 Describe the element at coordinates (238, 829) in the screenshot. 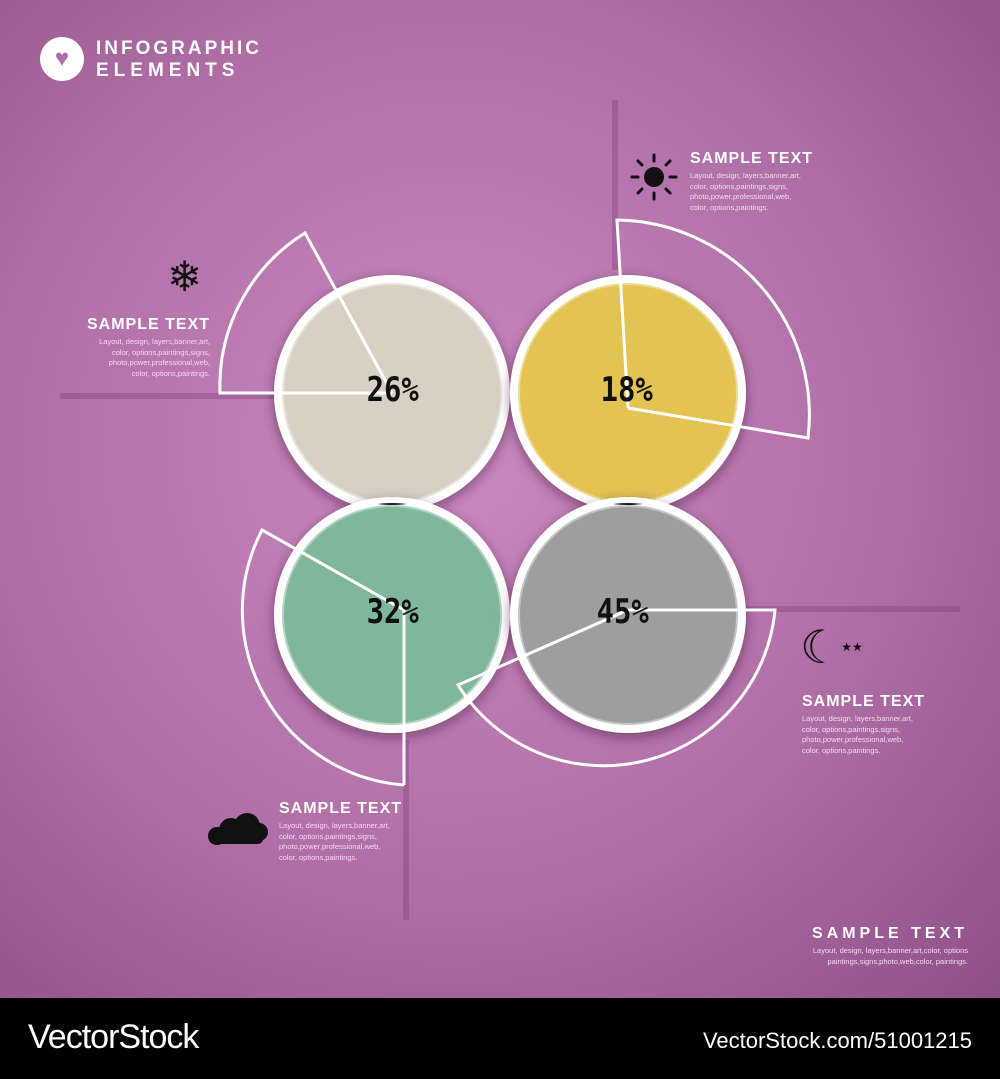

I see `cloud-icon` at that location.